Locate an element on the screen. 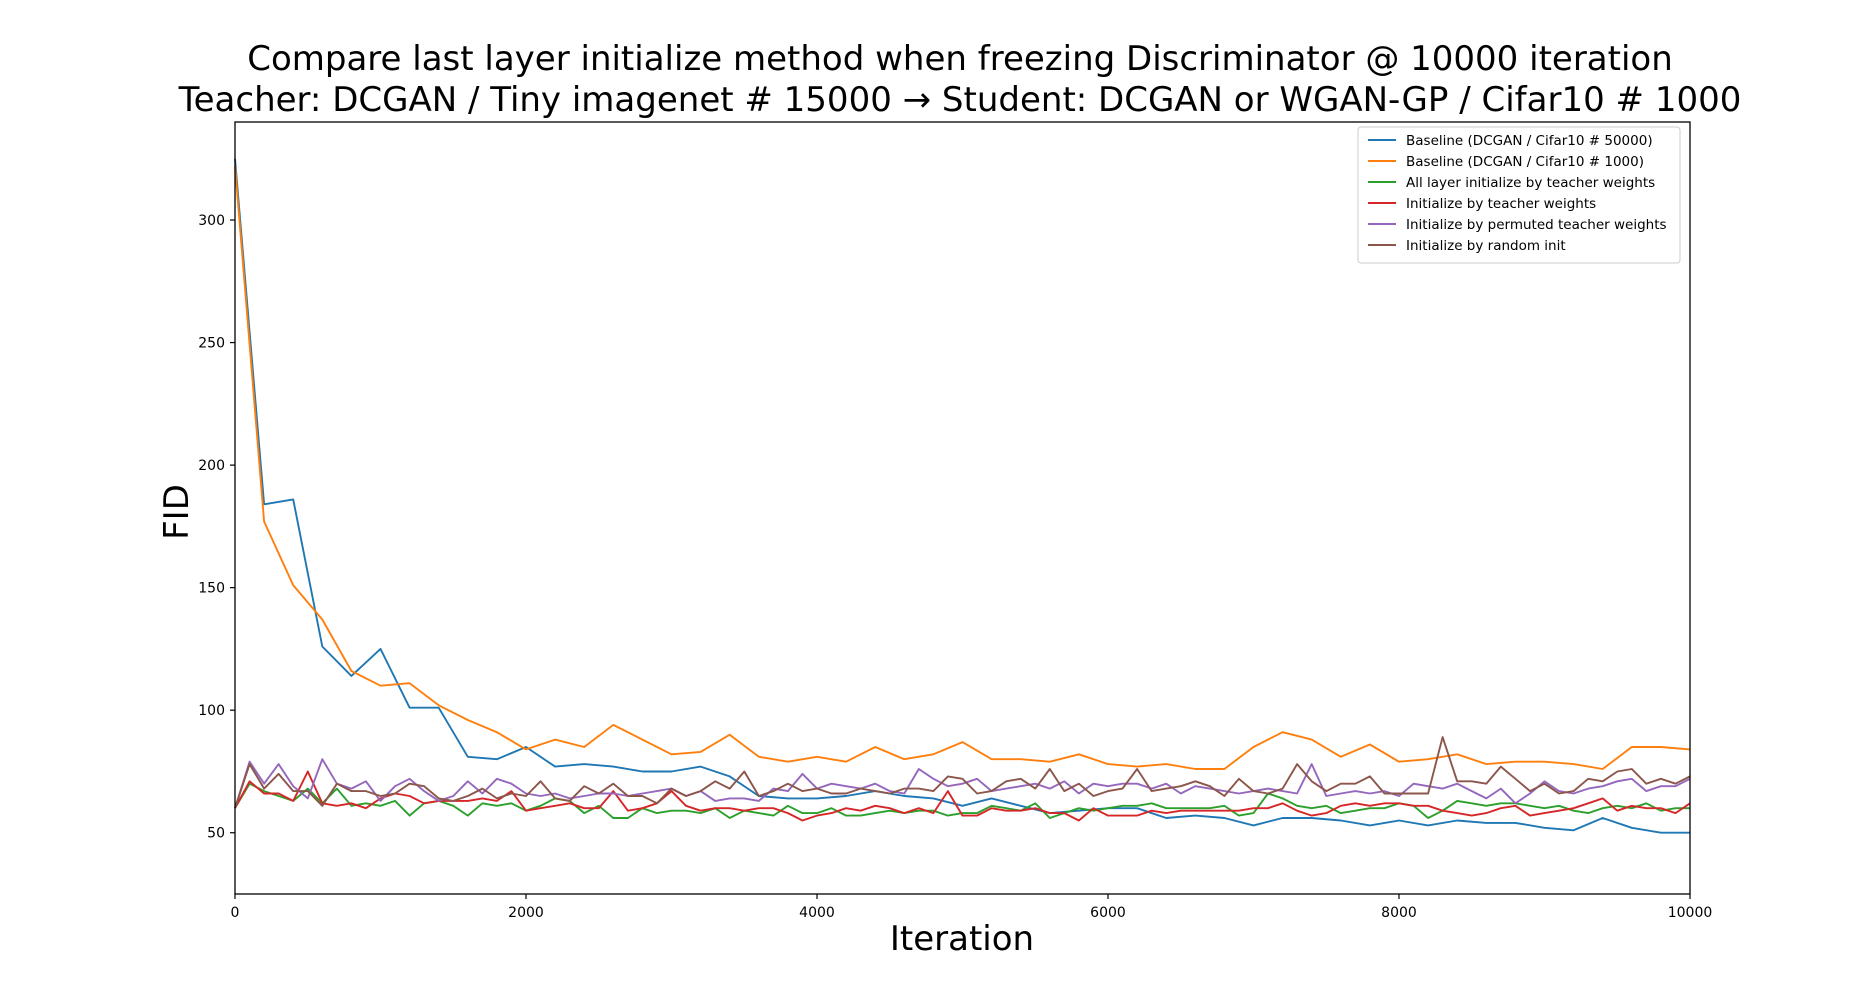  y-axis: 50 100 150 200 250 300 is located at coordinates (216, 527).